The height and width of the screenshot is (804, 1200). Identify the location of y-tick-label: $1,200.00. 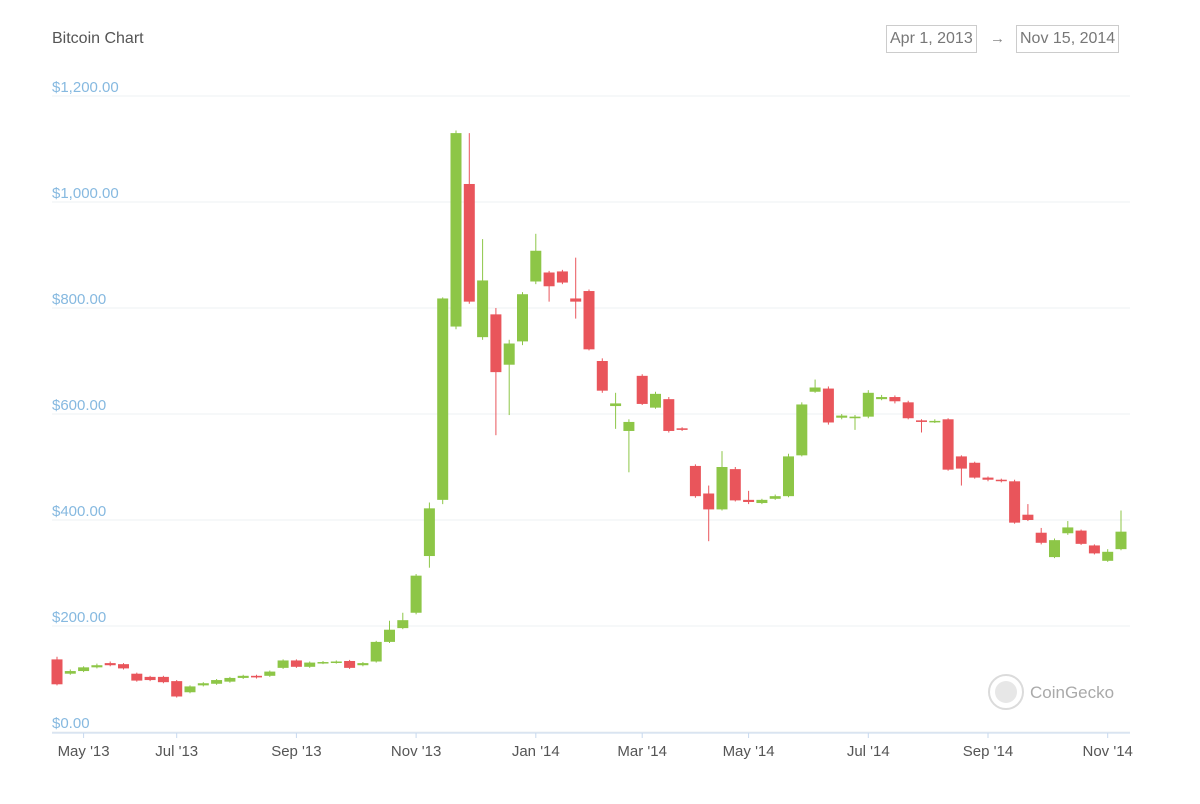
(85, 87).